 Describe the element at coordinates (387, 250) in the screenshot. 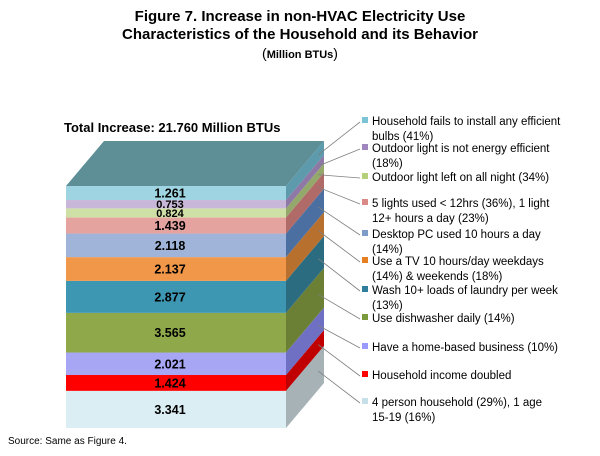

I see `legend-label: (14%)` at that location.